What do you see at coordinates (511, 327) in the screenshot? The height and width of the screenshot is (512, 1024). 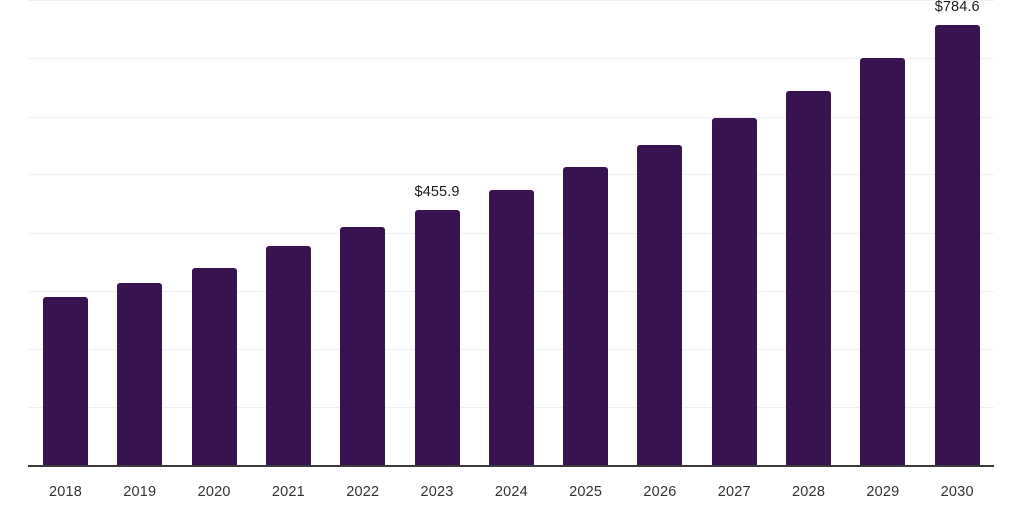 I see `bar-2024` at bounding box center [511, 327].